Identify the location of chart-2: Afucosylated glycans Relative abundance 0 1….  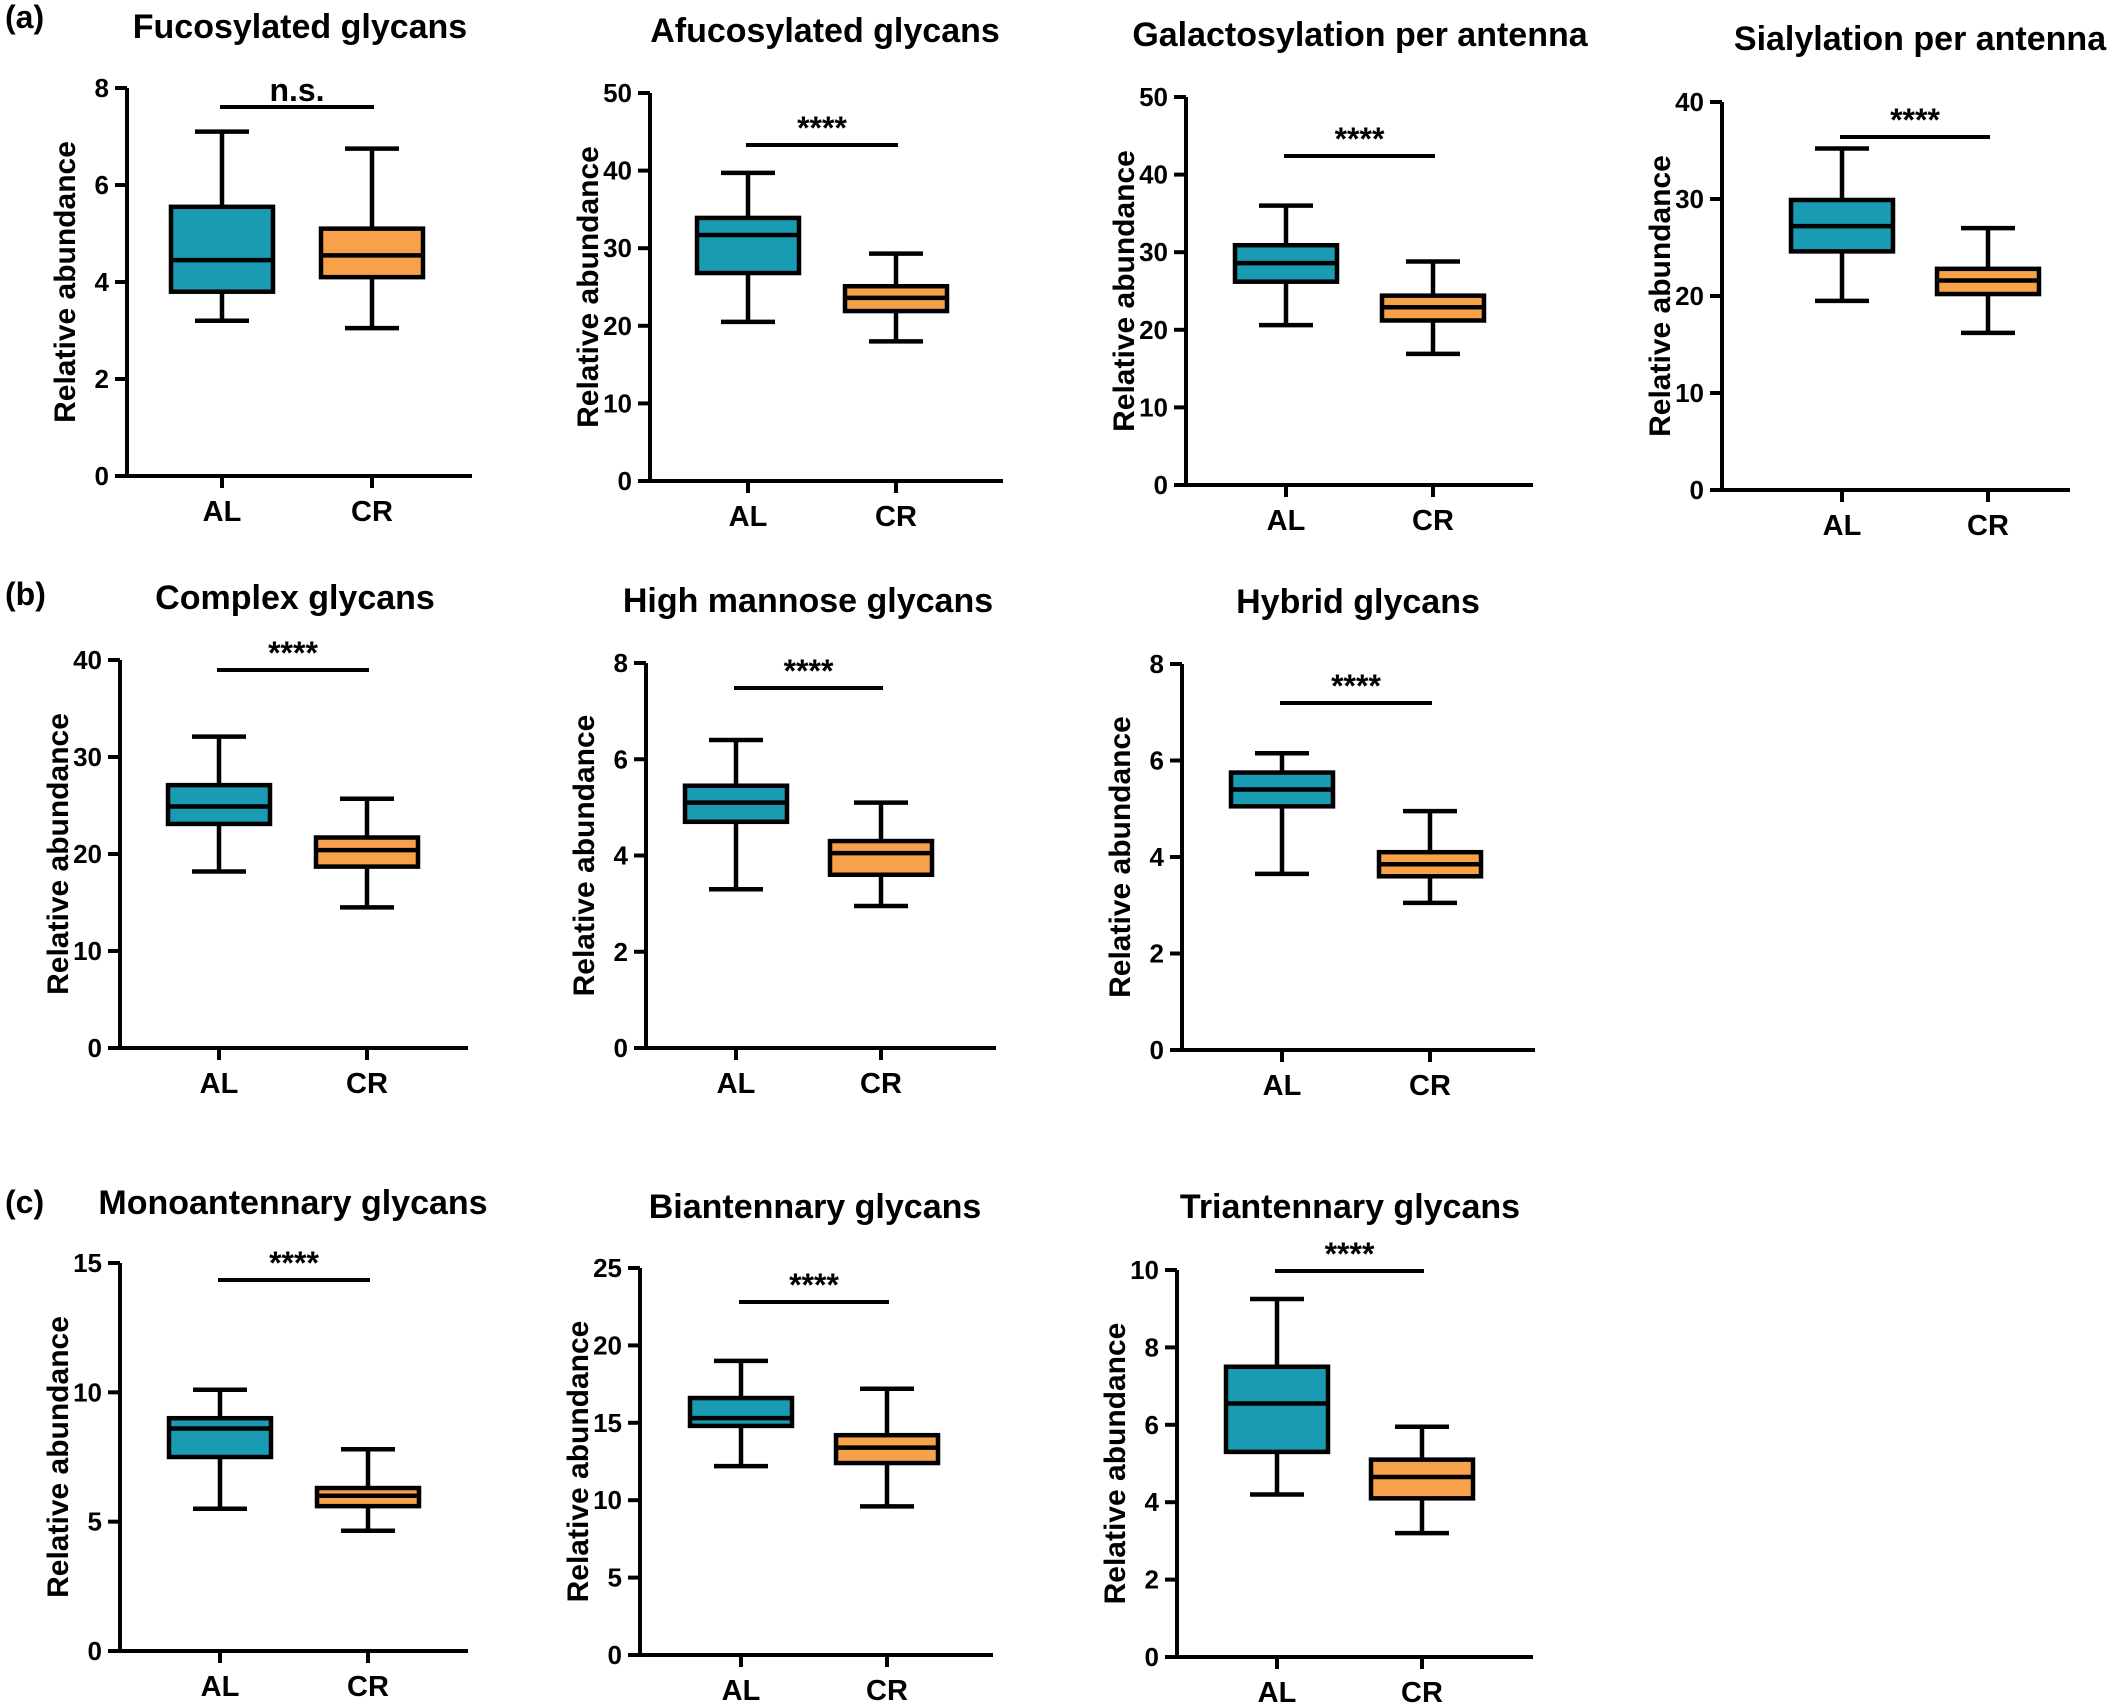
(787, 272).